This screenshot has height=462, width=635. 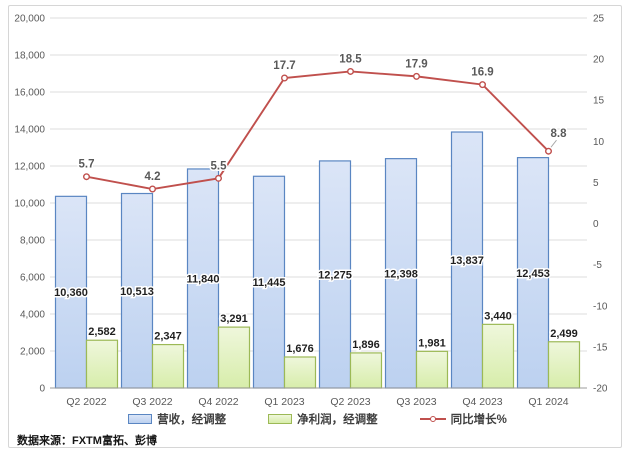 I want to click on x-axis-category-label: Q3 2022, so click(x=152, y=402).